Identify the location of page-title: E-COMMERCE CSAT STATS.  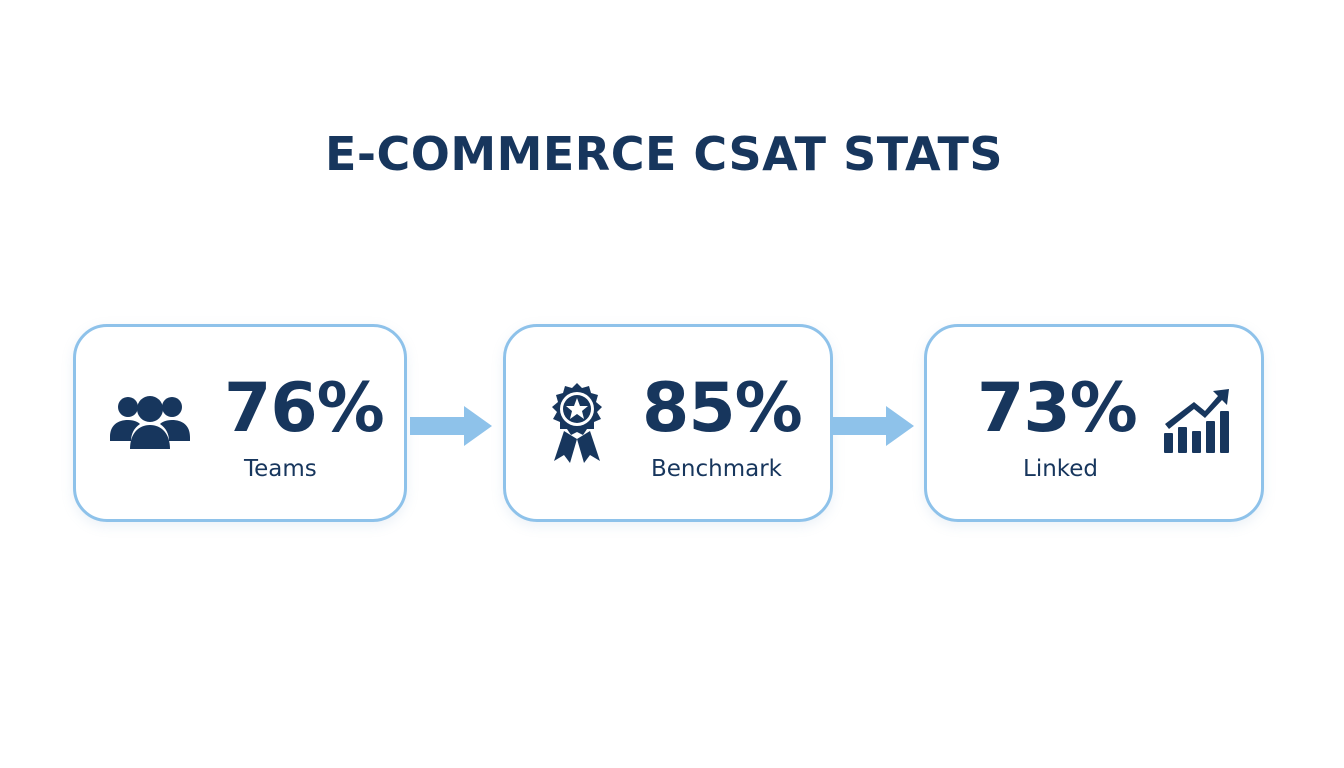
(664, 154).